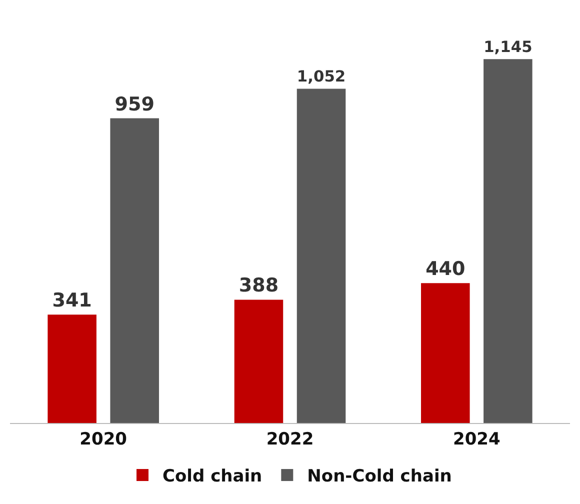  I want to click on data-label: 1,145, so click(508, 47).